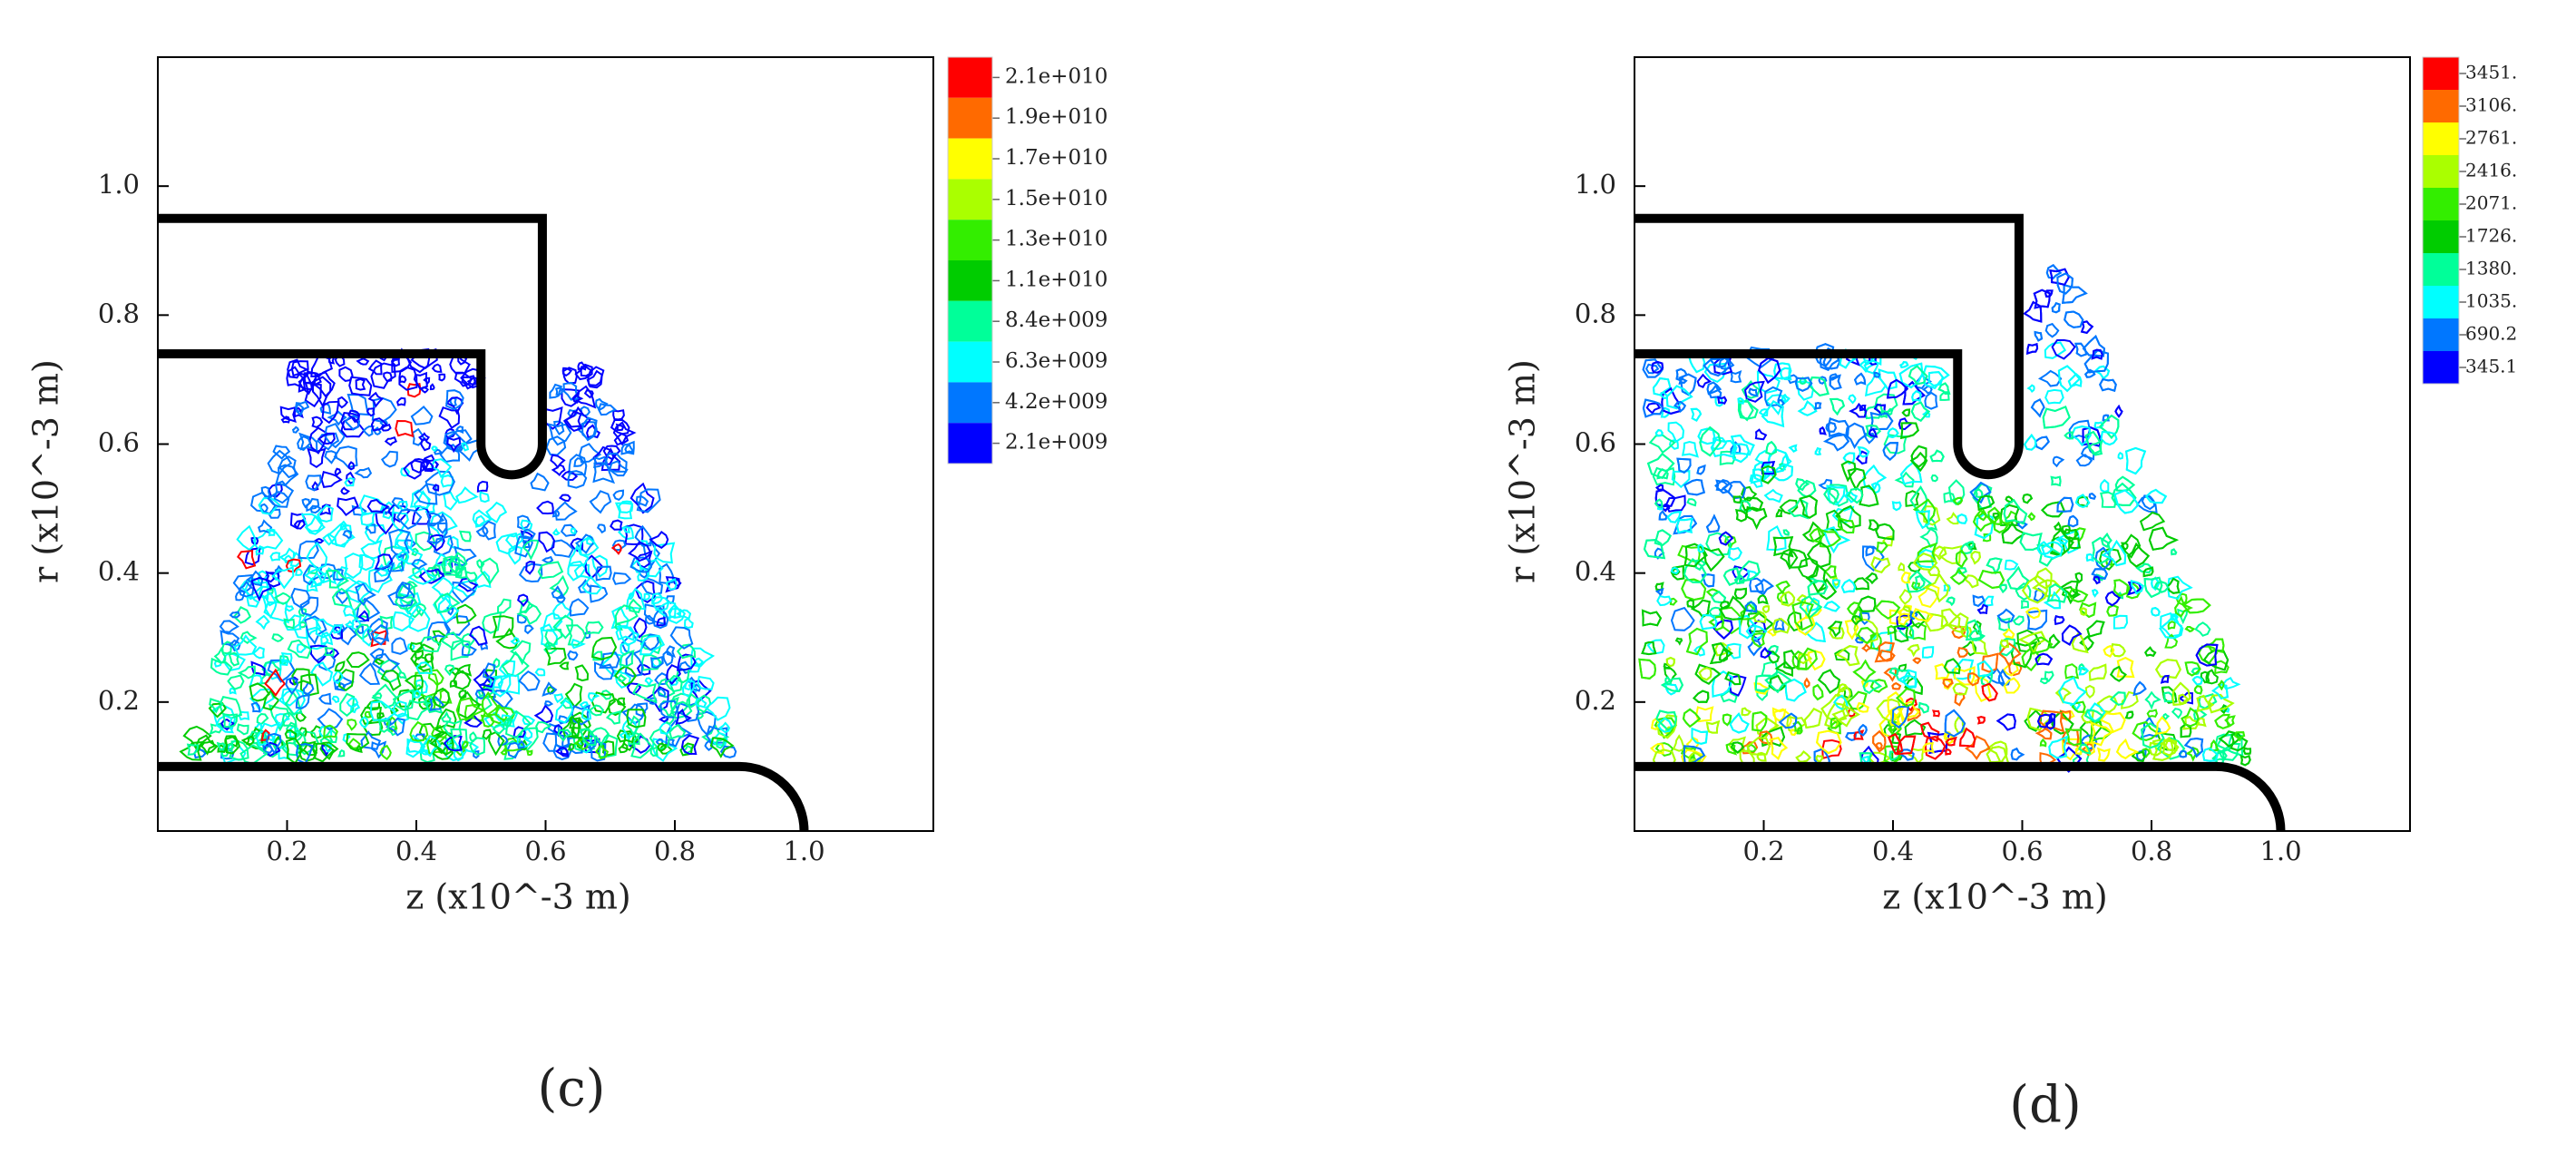 Image resolution: width=2576 pixels, height=1154 pixels. Describe the element at coordinates (1829, 346) in the screenshot. I see `electrode` at that location.